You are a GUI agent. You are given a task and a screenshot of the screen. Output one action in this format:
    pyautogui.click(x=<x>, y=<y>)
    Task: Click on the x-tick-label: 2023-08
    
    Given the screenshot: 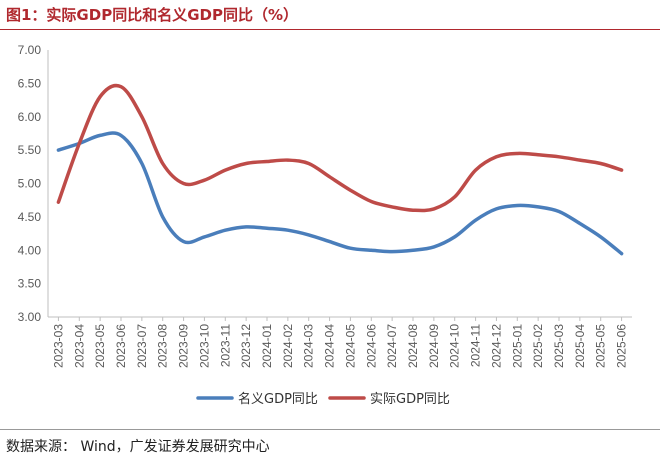 What is the action you would take?
    pyautogui.click(x=163, y=346)
    